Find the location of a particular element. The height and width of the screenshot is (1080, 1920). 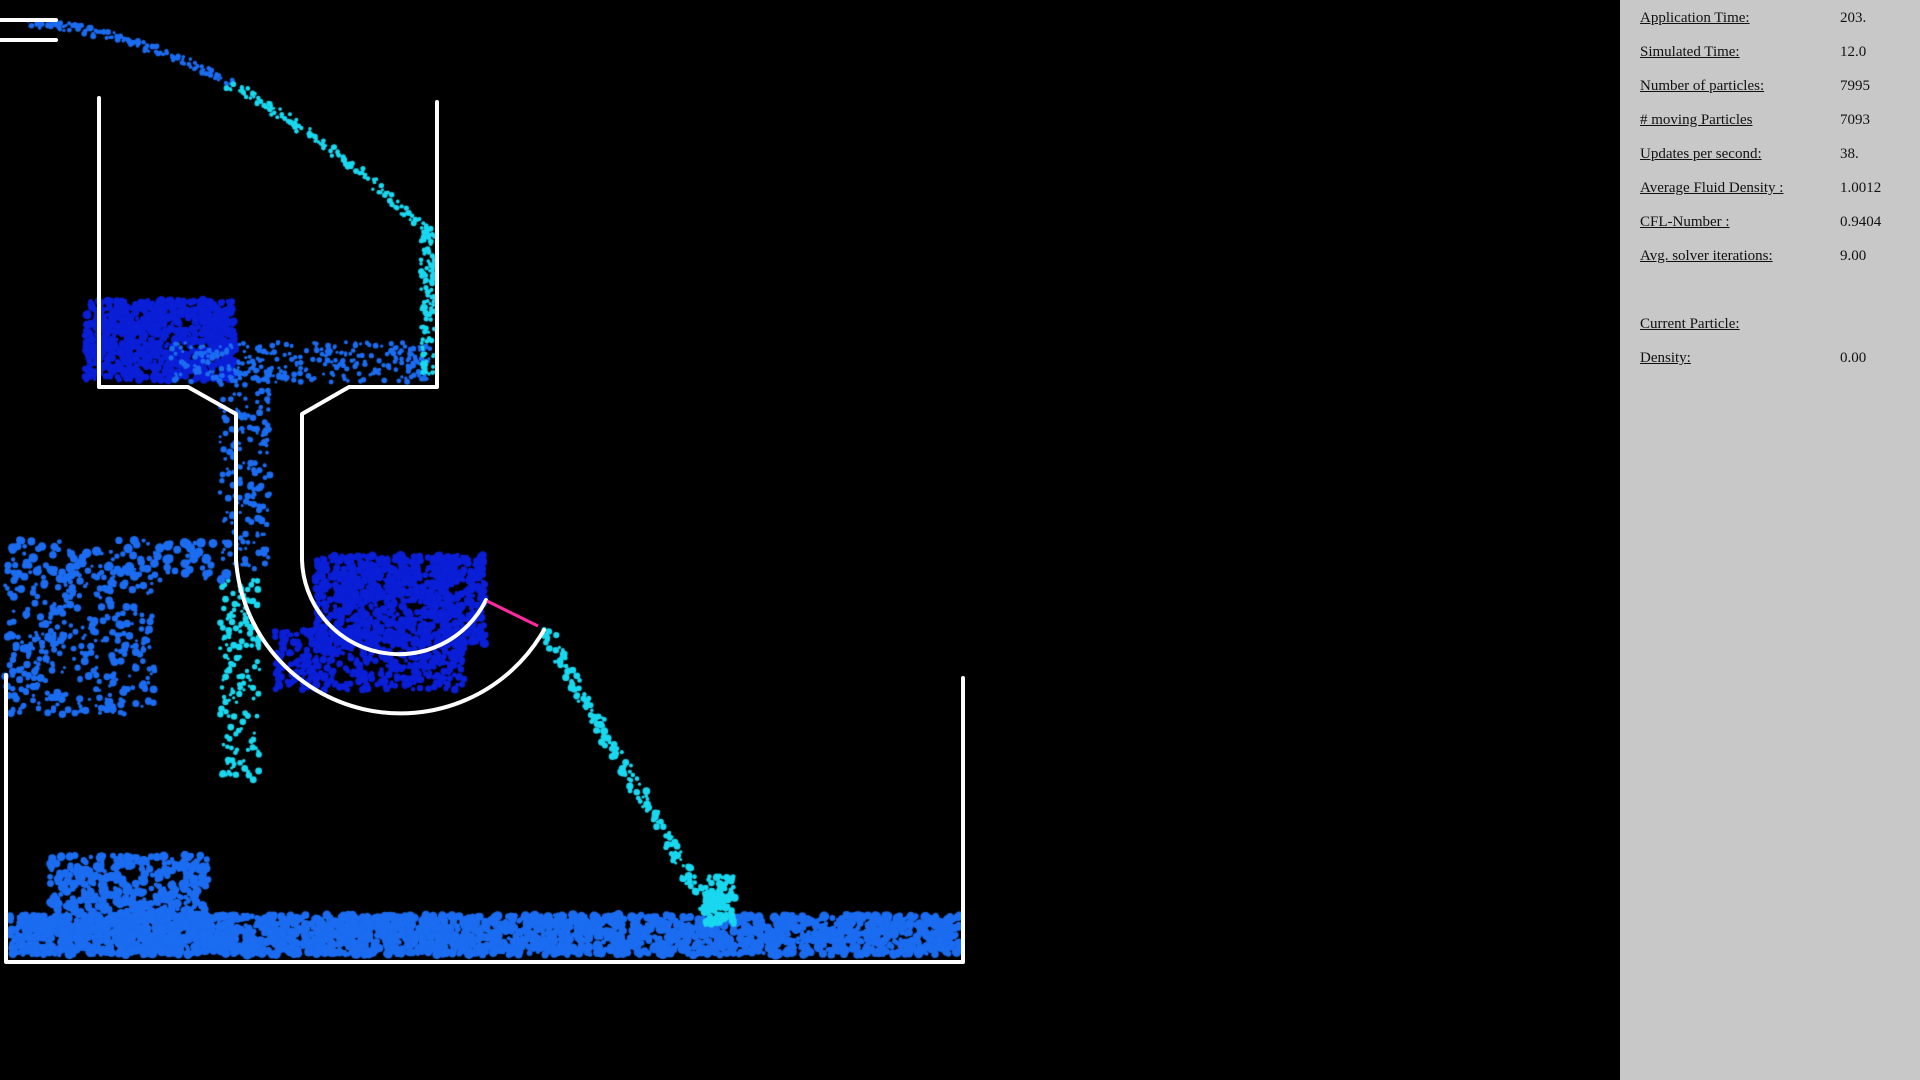

upper-tank-wall is located at coordinates (321, 406).